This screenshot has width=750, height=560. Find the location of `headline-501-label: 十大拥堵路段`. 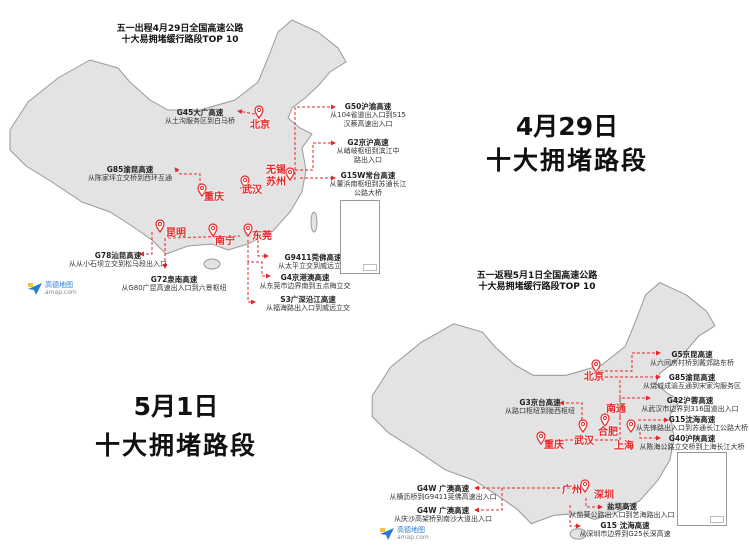

headline-501-label: 十大拥堵路段 is located at coordinates (176, 445).